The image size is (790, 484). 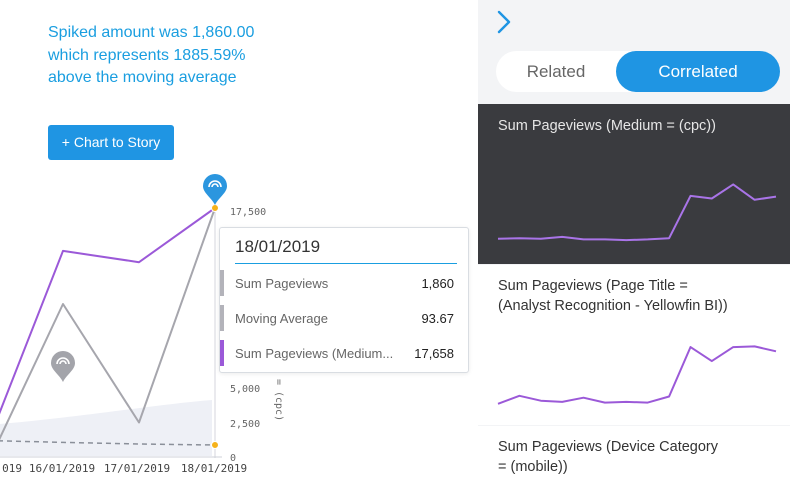 I want to click on y-tick-label: 2,500, so click(x=245, y=424).